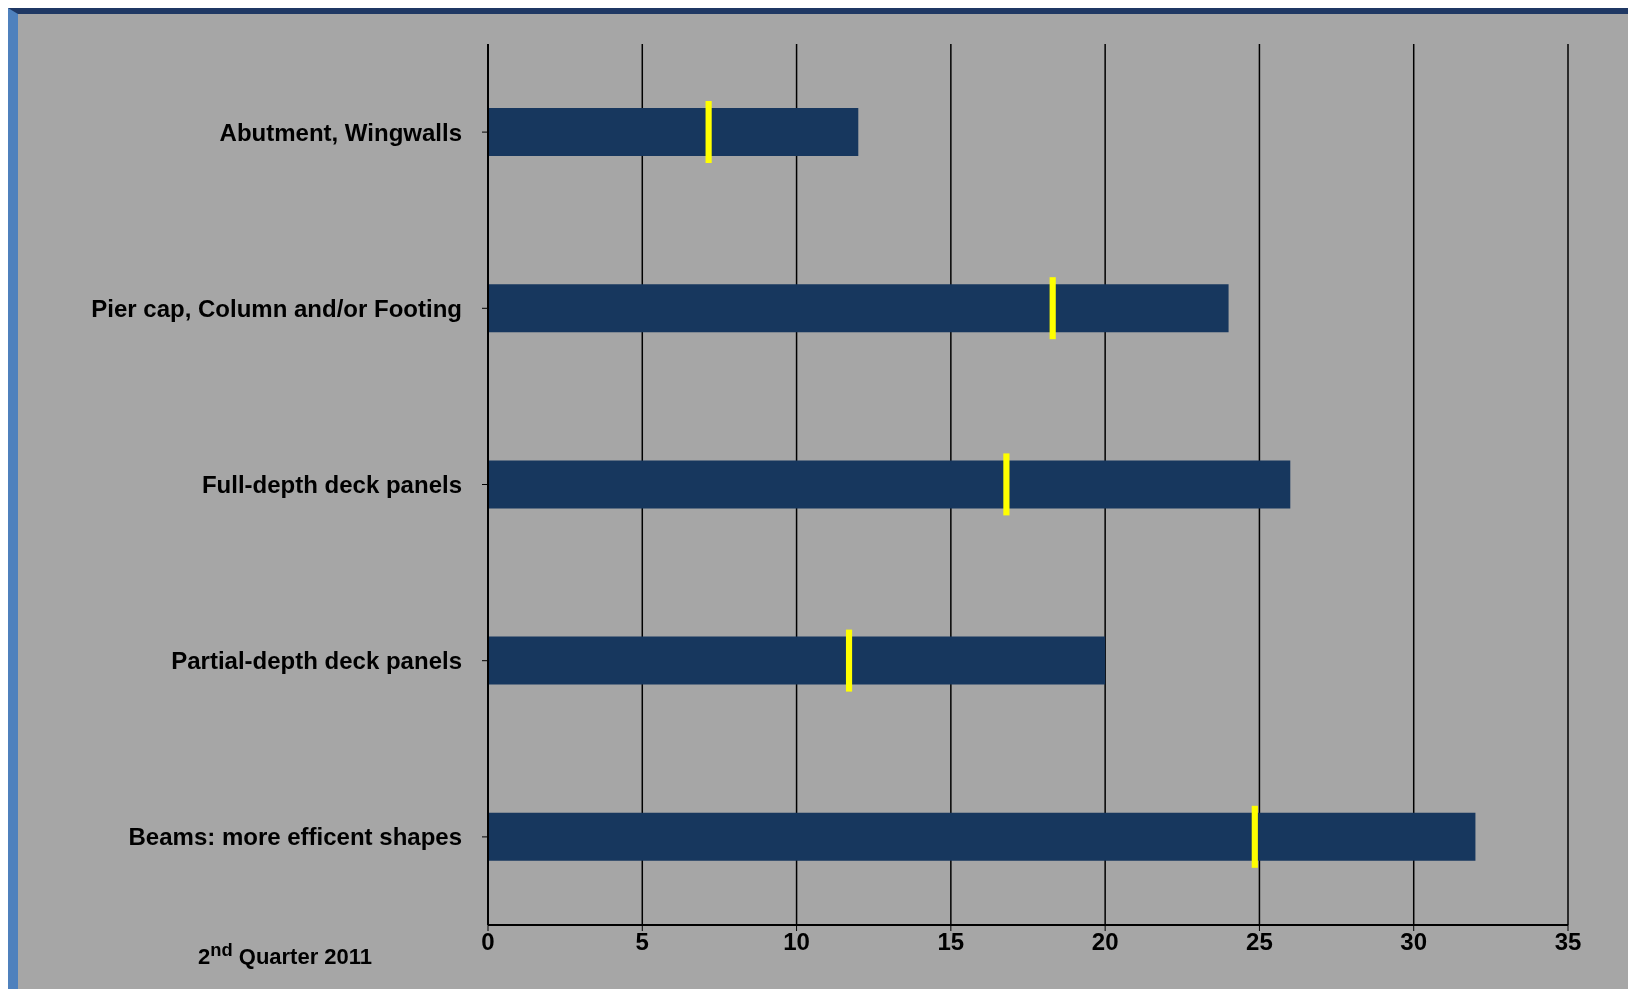  I want to click on x-tick-label: 35, so click(1568, 942).